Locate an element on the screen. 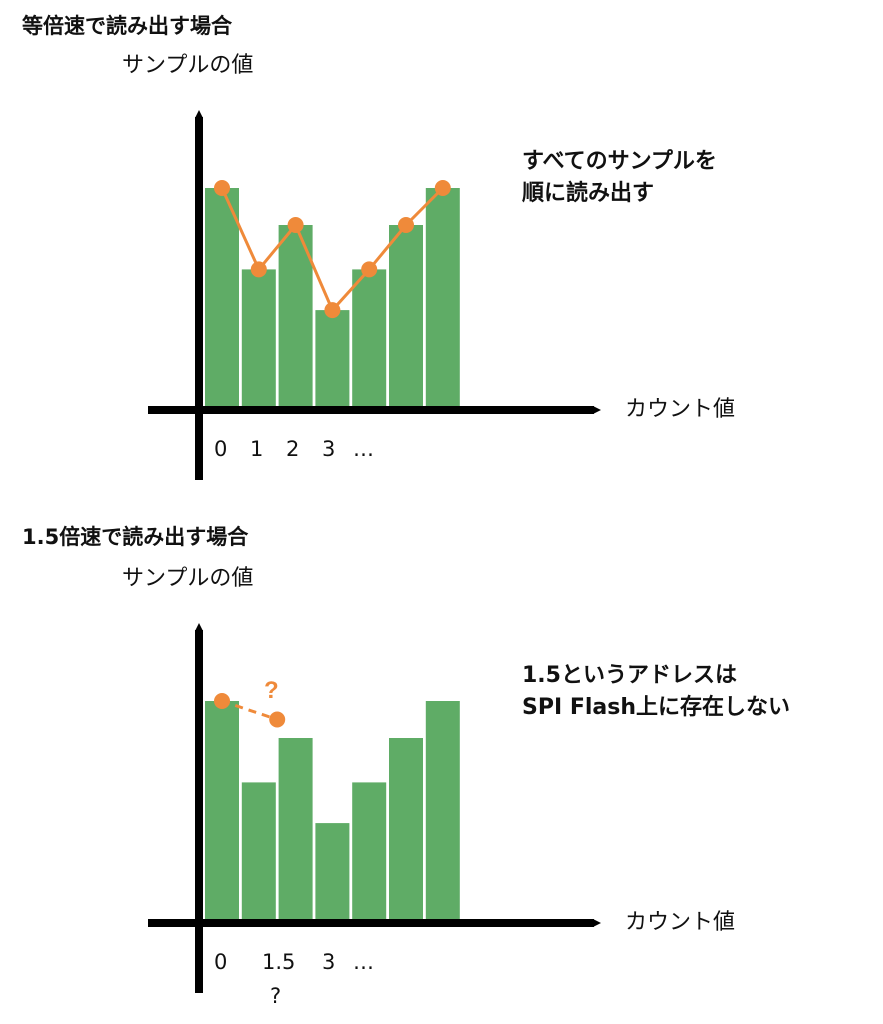  panel-2-tick-question: ? is located at coordinates (276, 996).